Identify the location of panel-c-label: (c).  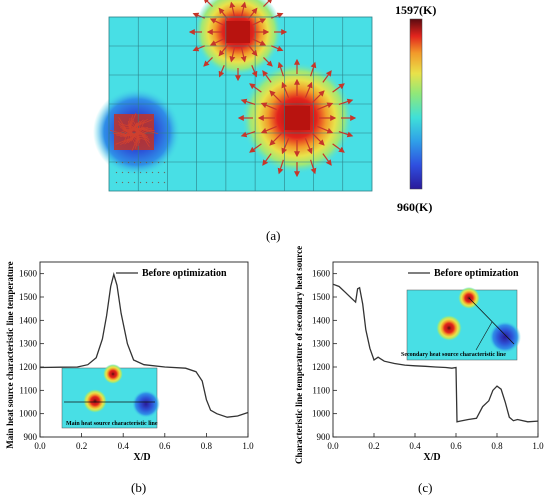
(425, 487).